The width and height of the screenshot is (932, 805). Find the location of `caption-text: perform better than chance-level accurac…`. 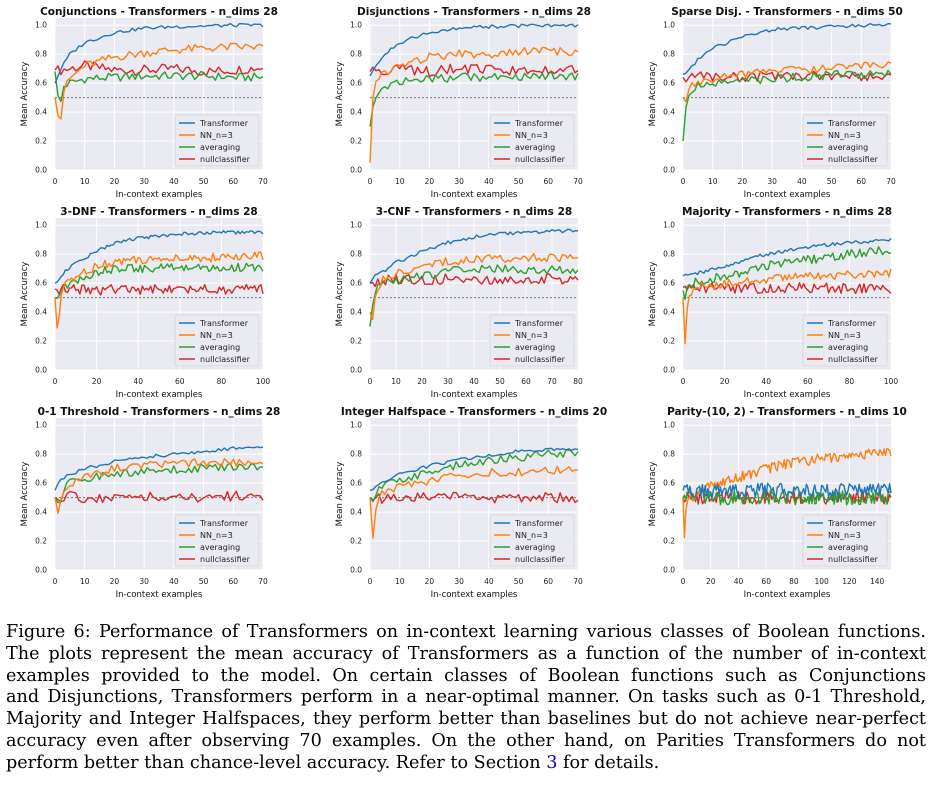

caption-text: perform better than chance-level accurac… is located at coordinates (276, 762).